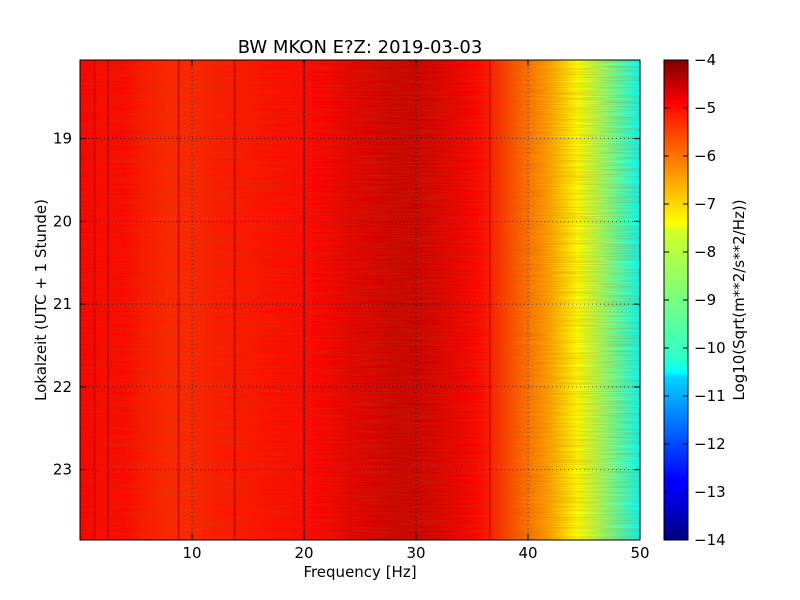 This screenshot has width=800, height=600. Describe the element at coordinates (739, 299) in the screenshot. I see `colorbar-label: Log10(Sqrt(m**2/s**2/Hz))` at that location.